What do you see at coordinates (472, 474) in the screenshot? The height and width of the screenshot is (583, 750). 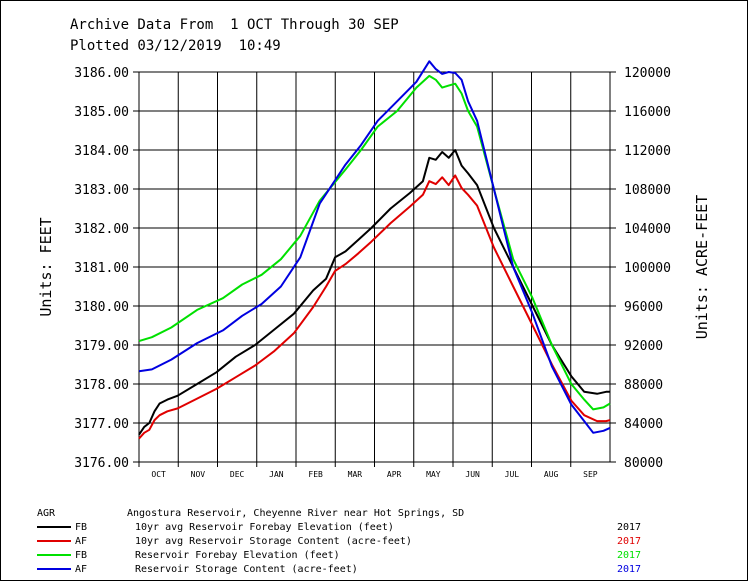 I see `month-tick-label: JUN` at bounding box center [472, 474].